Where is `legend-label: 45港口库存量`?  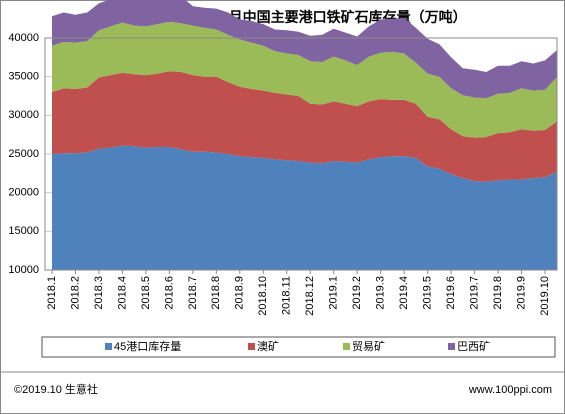
legend-label: 45港口库存量 is located at coordinates (147, 346).